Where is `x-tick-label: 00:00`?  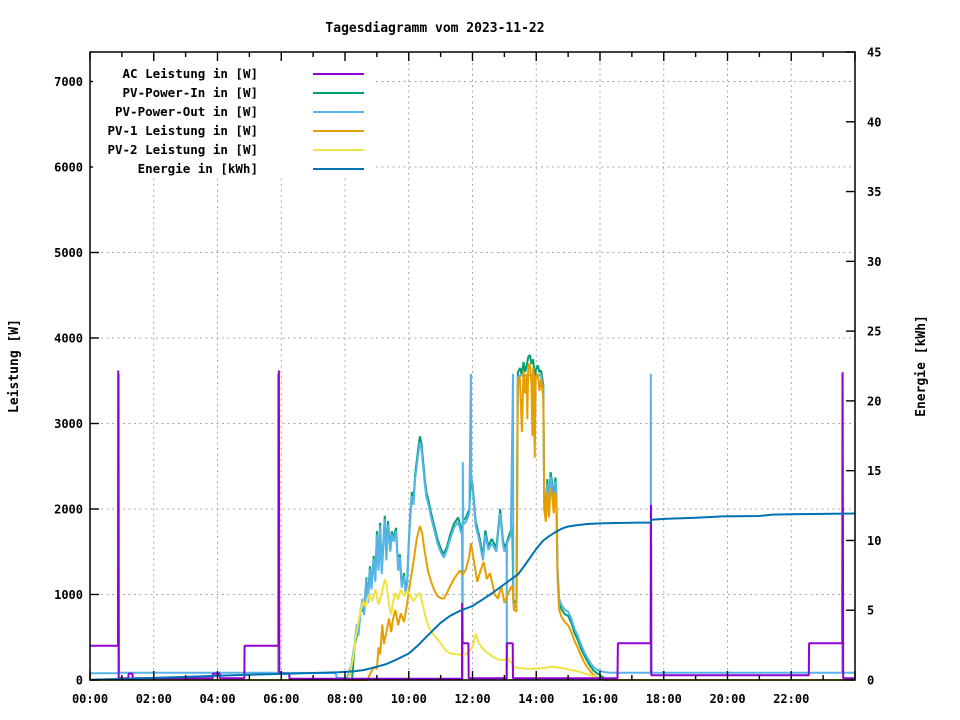
x-tick-label: 00:00 is located at coordinates (90, 699).